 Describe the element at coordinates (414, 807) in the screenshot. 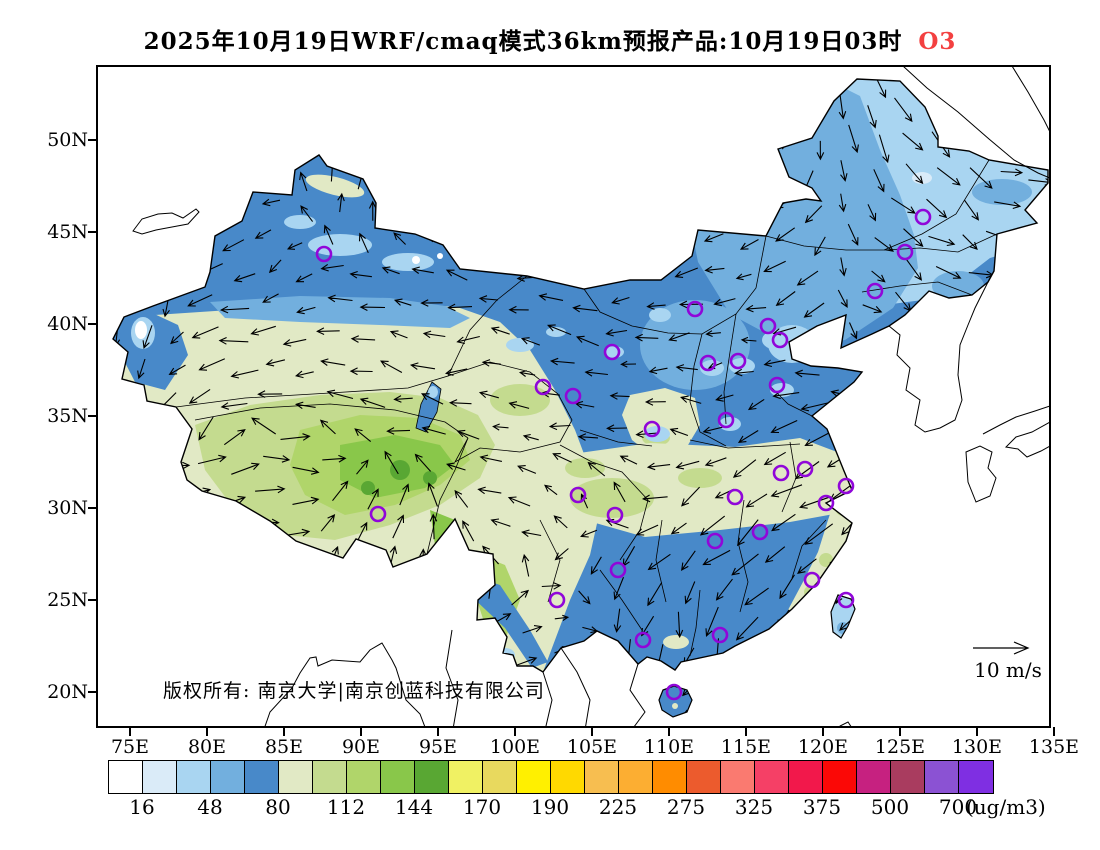

I see `colorbar-tick-value: 144` at that location.